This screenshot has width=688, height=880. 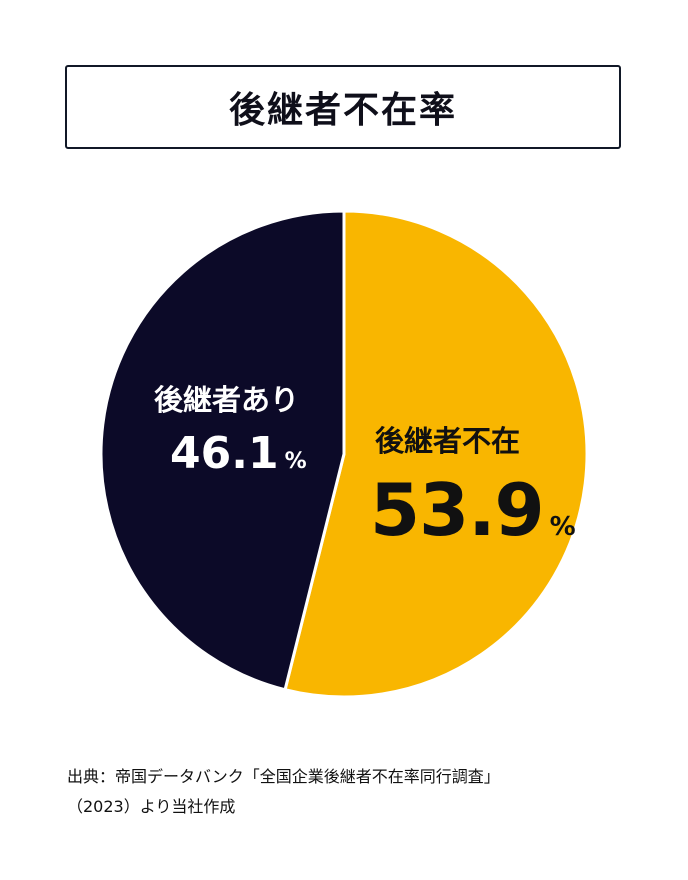 I want to click on chart-title-box: 後継者不在率, so click(x=343, y=107).